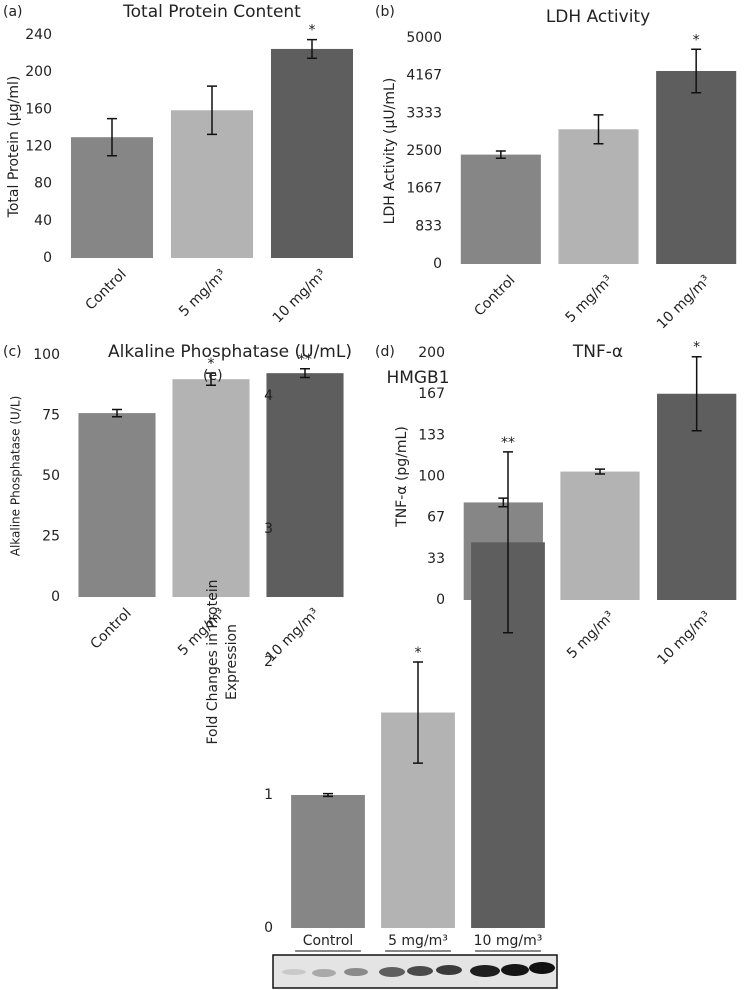  What do you see at coordinates (14, 147) in the screenshot?
I see `y-axis-label: Total Protein (µg/ml)` at bounding box center [14, 147].